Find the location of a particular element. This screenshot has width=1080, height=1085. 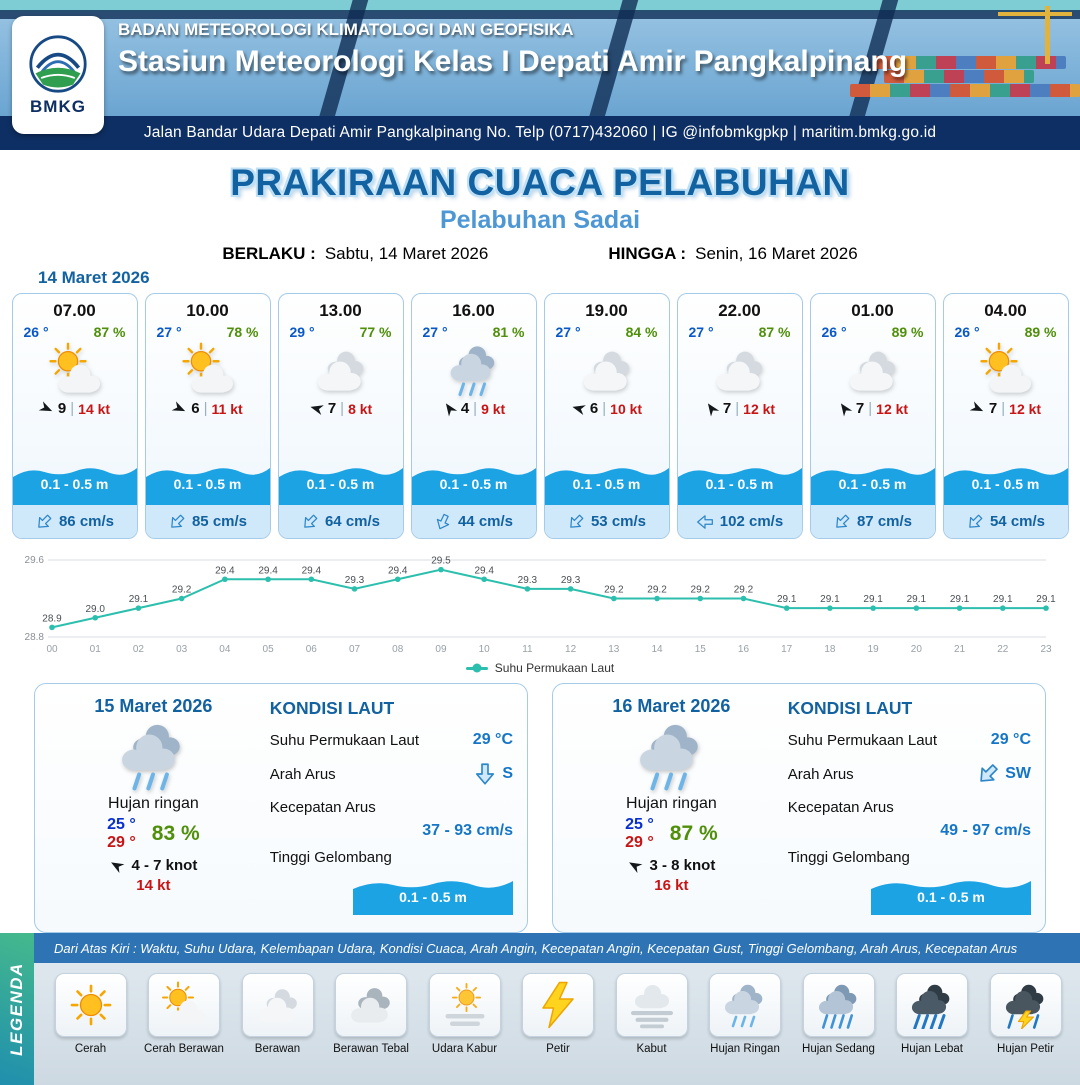

page-title: PRAKIRAAN CUACA PELABUHAN is located at coordinates (540, 182).